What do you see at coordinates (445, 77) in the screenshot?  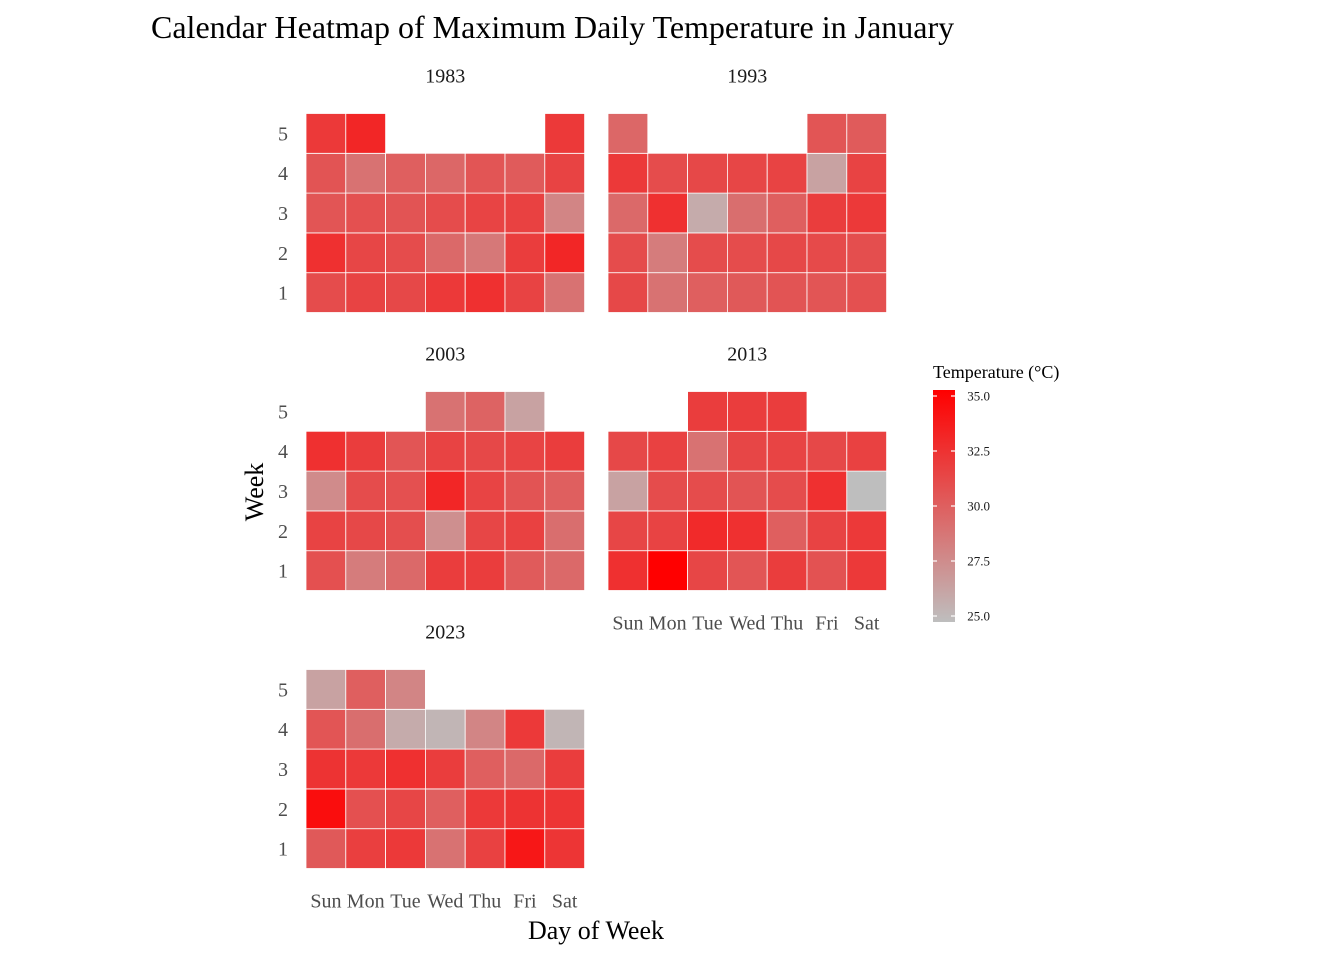 I see `facet-title: 1983` at bounding box center [445, 77].